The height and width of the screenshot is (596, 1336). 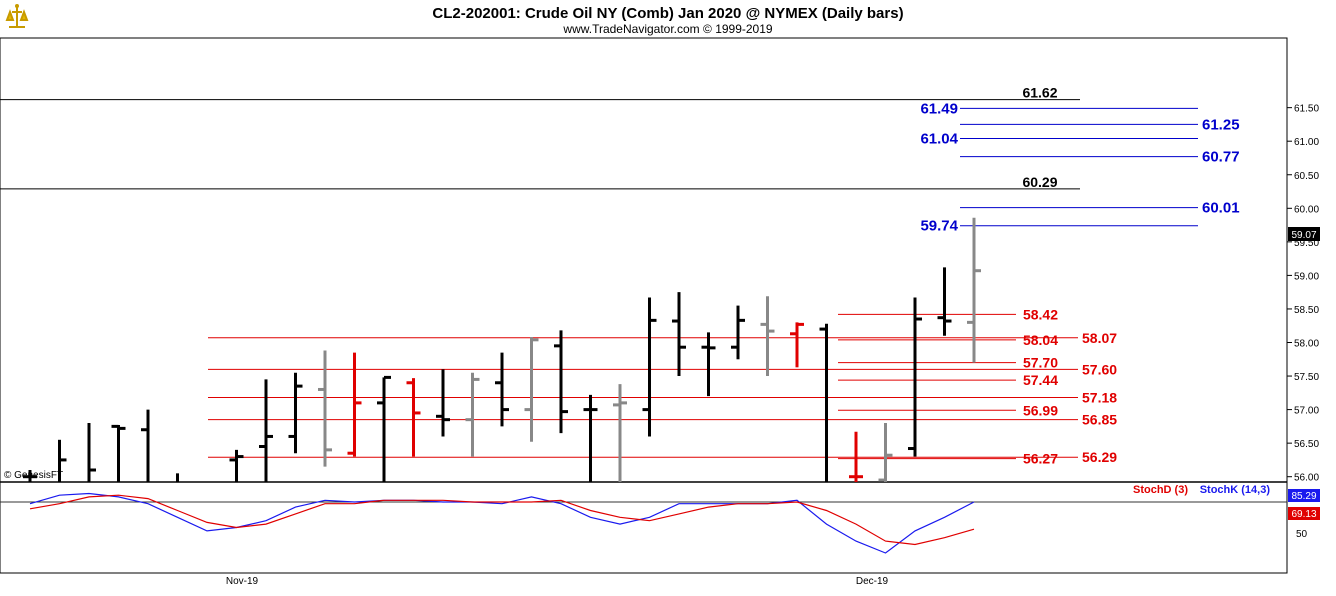 I want to click on stoch-k-line, so click(x=502, y=523).